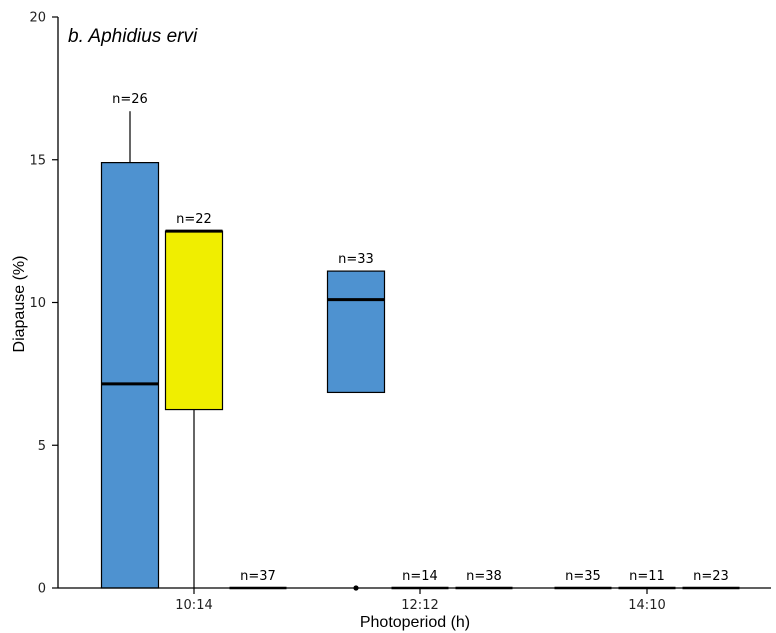 The height and width of the screenshot is (633, 776). What do you see at coordinates (420, 576) in the screenshot?
I see `sample-size-label: n=14` at bounding box center [420, 576].